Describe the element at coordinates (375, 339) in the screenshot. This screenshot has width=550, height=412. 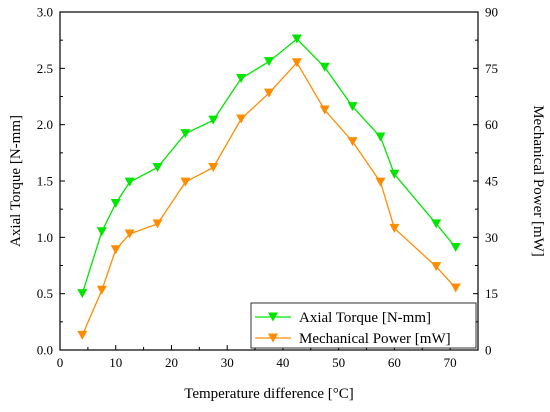
I see `legend-label-power: Mechanical Power [mW]` at that location.